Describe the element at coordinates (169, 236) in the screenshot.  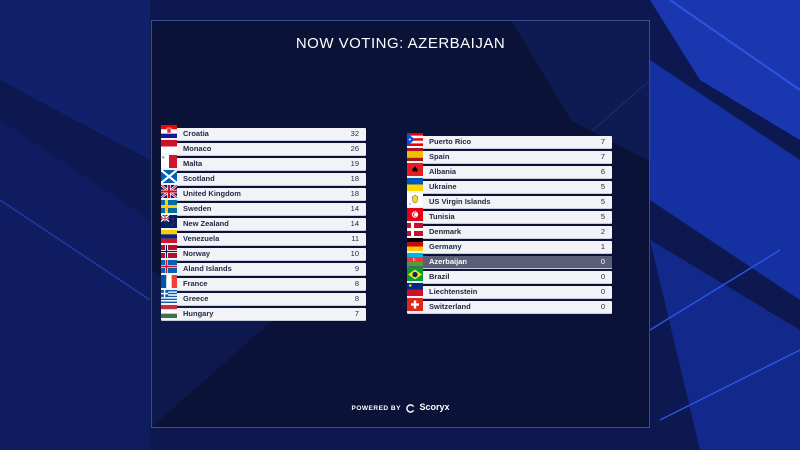
I see `venezuela-flag-icon` at that location.